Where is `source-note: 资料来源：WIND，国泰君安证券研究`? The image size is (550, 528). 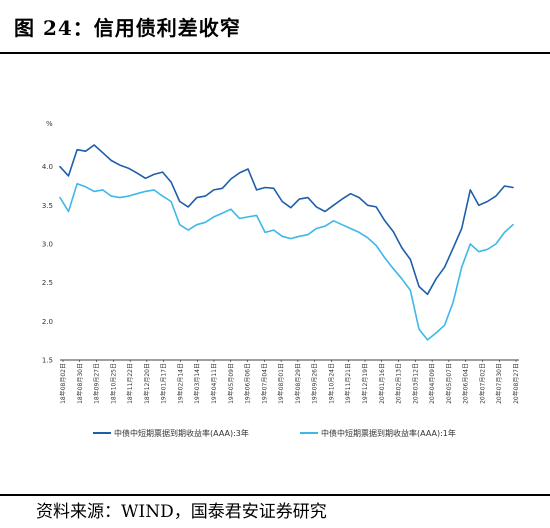 source-note: 资料来源：WIND，国泰君安证券研究 is located at coordinates (181, 512).